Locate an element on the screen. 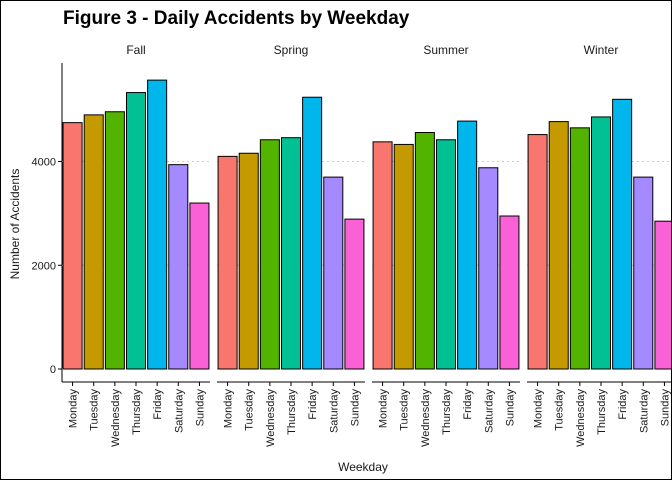 The width and height of the screenshot is (672, 480). bar-fall-wednesday is located at coordinates (114, 240).